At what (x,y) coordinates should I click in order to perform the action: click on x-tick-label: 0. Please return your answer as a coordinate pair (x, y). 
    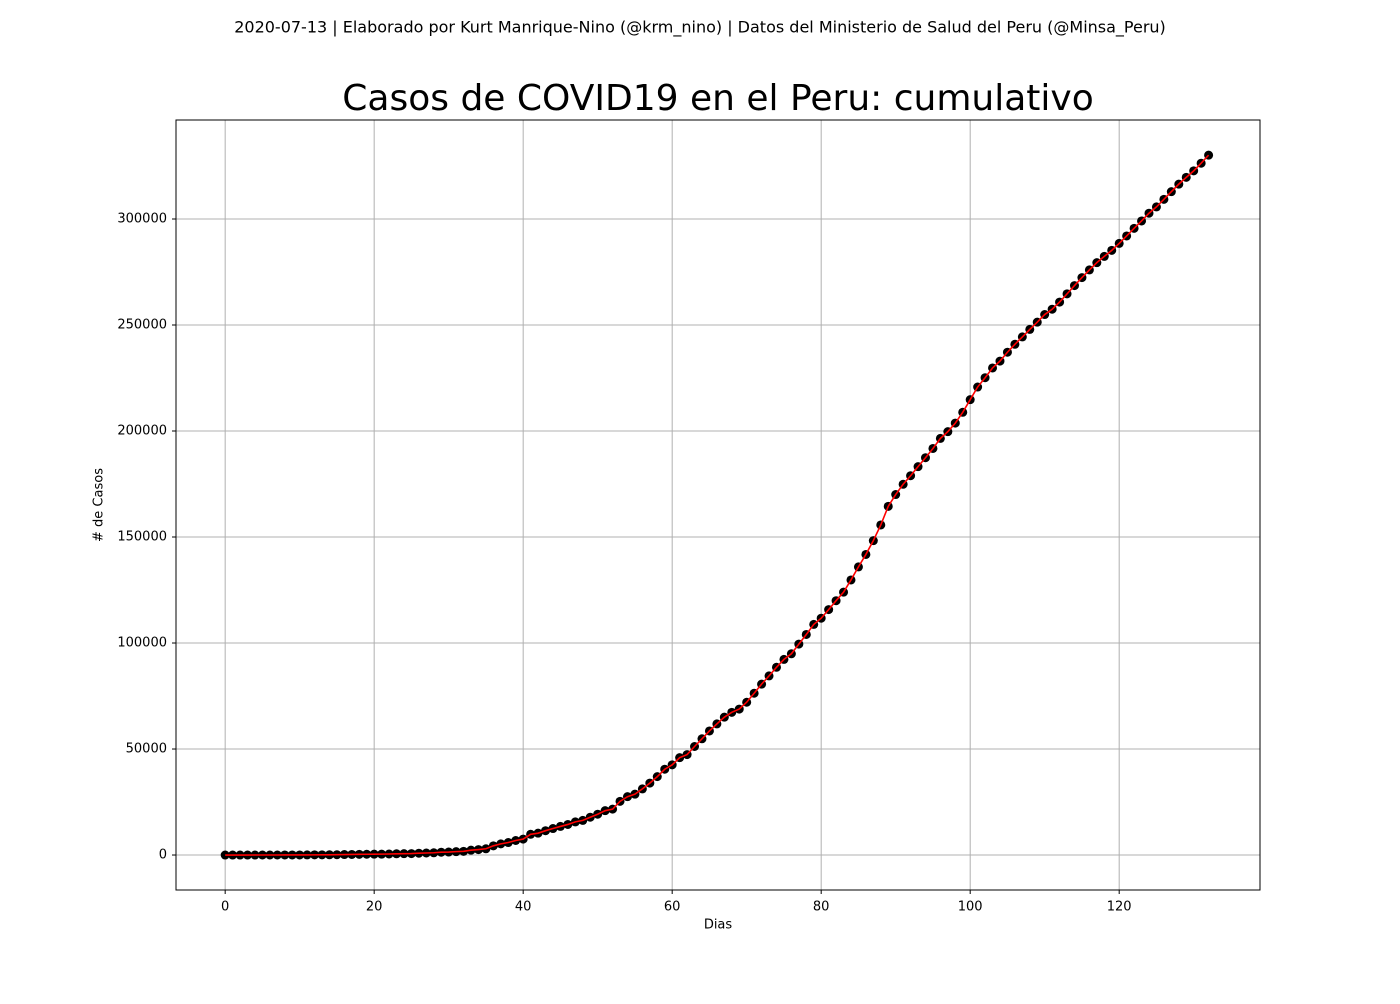
    Looking at the image, I should click on (225, 907).